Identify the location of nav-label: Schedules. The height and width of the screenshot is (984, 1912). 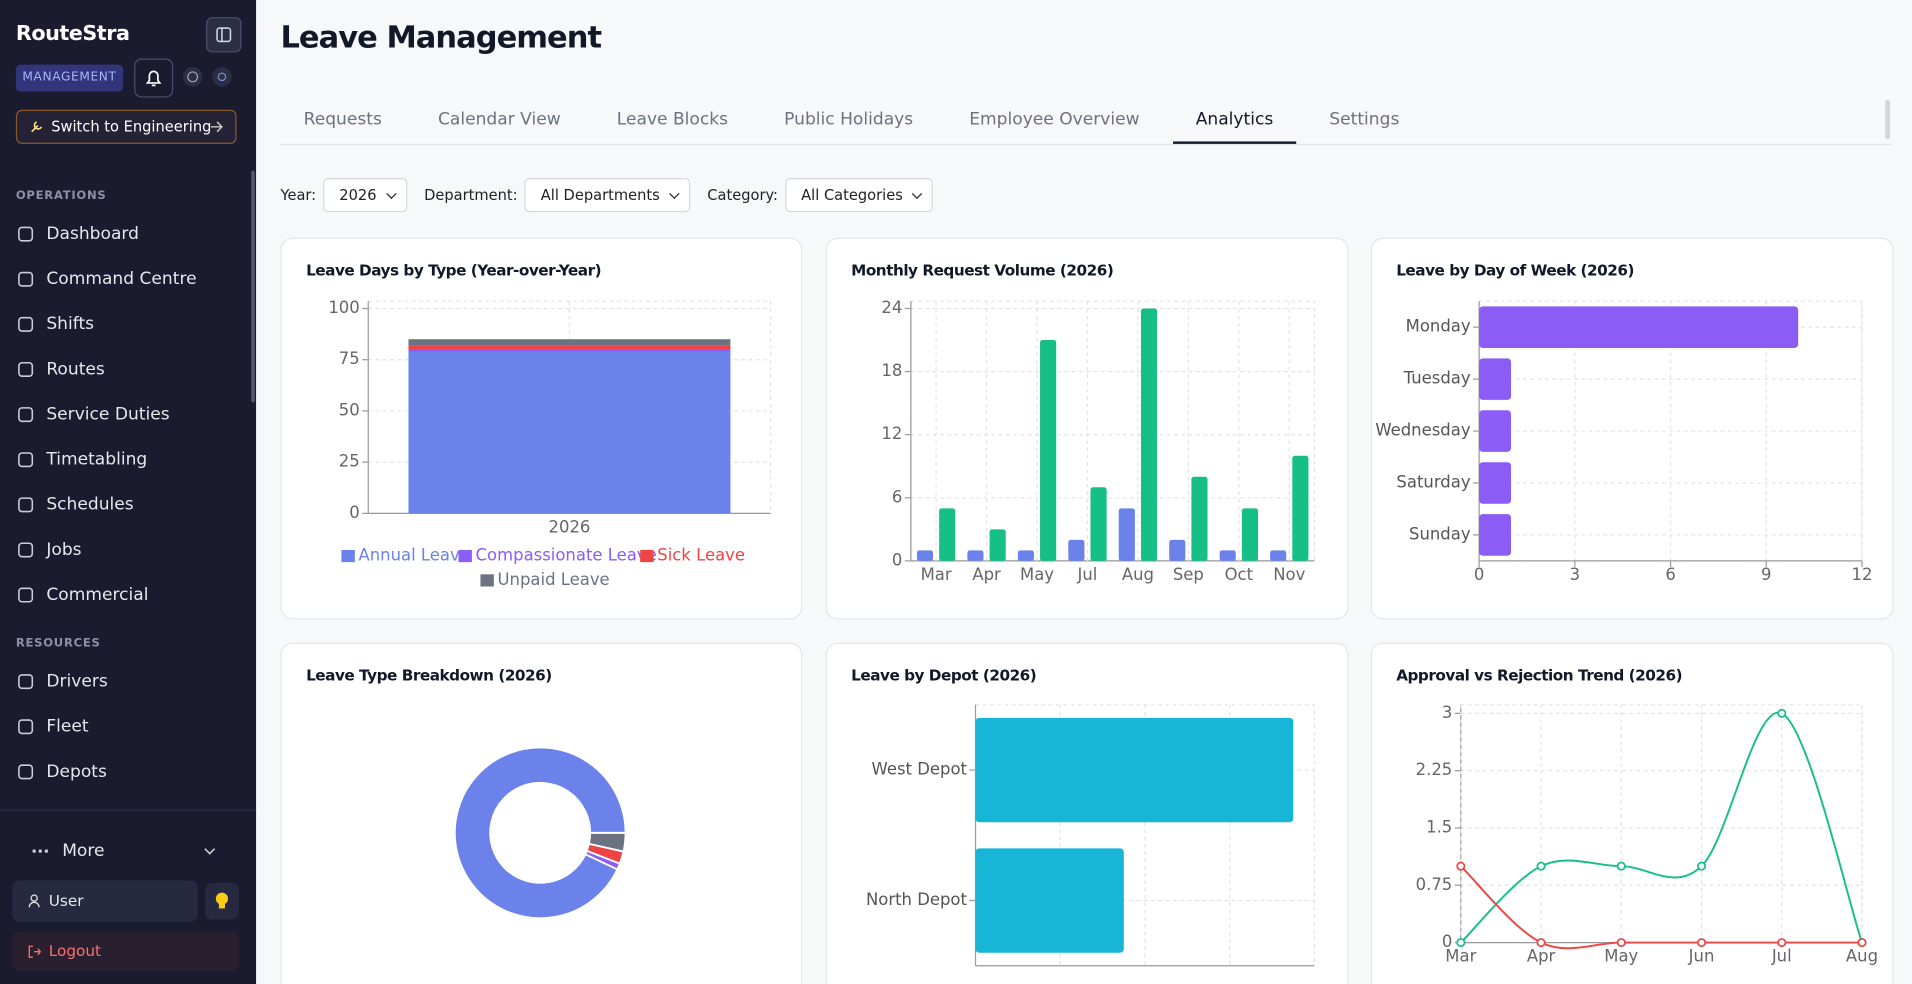
(90, 505).